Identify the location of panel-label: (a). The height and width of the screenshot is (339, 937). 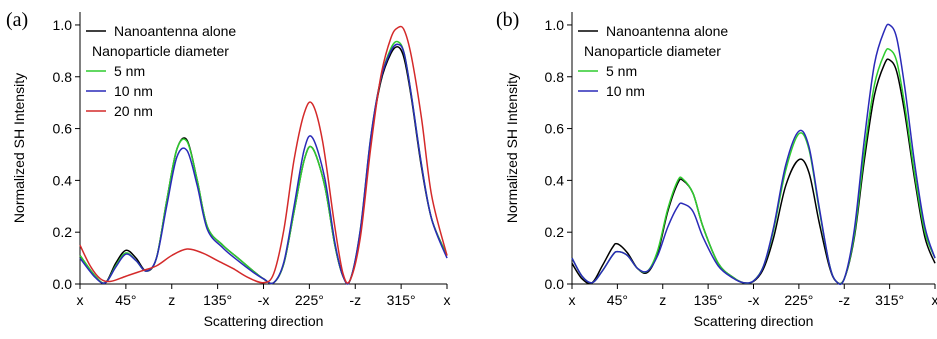
(17, 20).